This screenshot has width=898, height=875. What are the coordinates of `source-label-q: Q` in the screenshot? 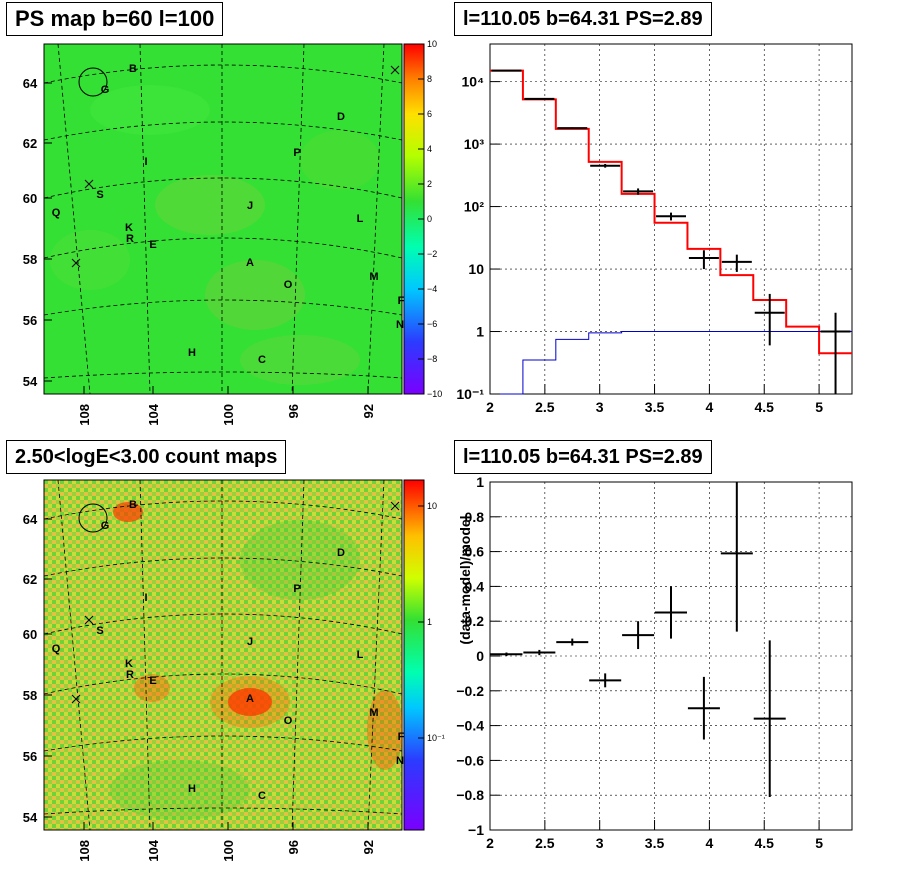 It's located at (56, 649).